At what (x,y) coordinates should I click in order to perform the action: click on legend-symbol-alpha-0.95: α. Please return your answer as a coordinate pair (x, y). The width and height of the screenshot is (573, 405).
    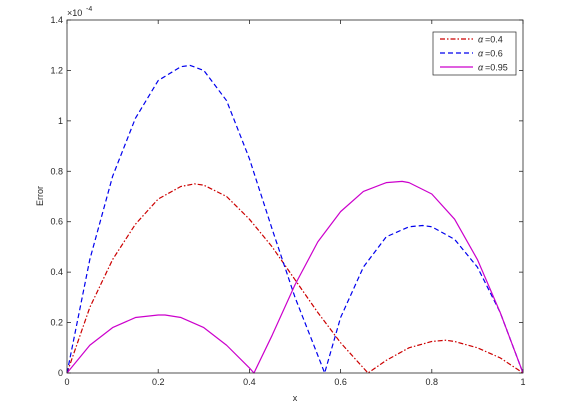
    Looking at the image, I should click on (481, 68).